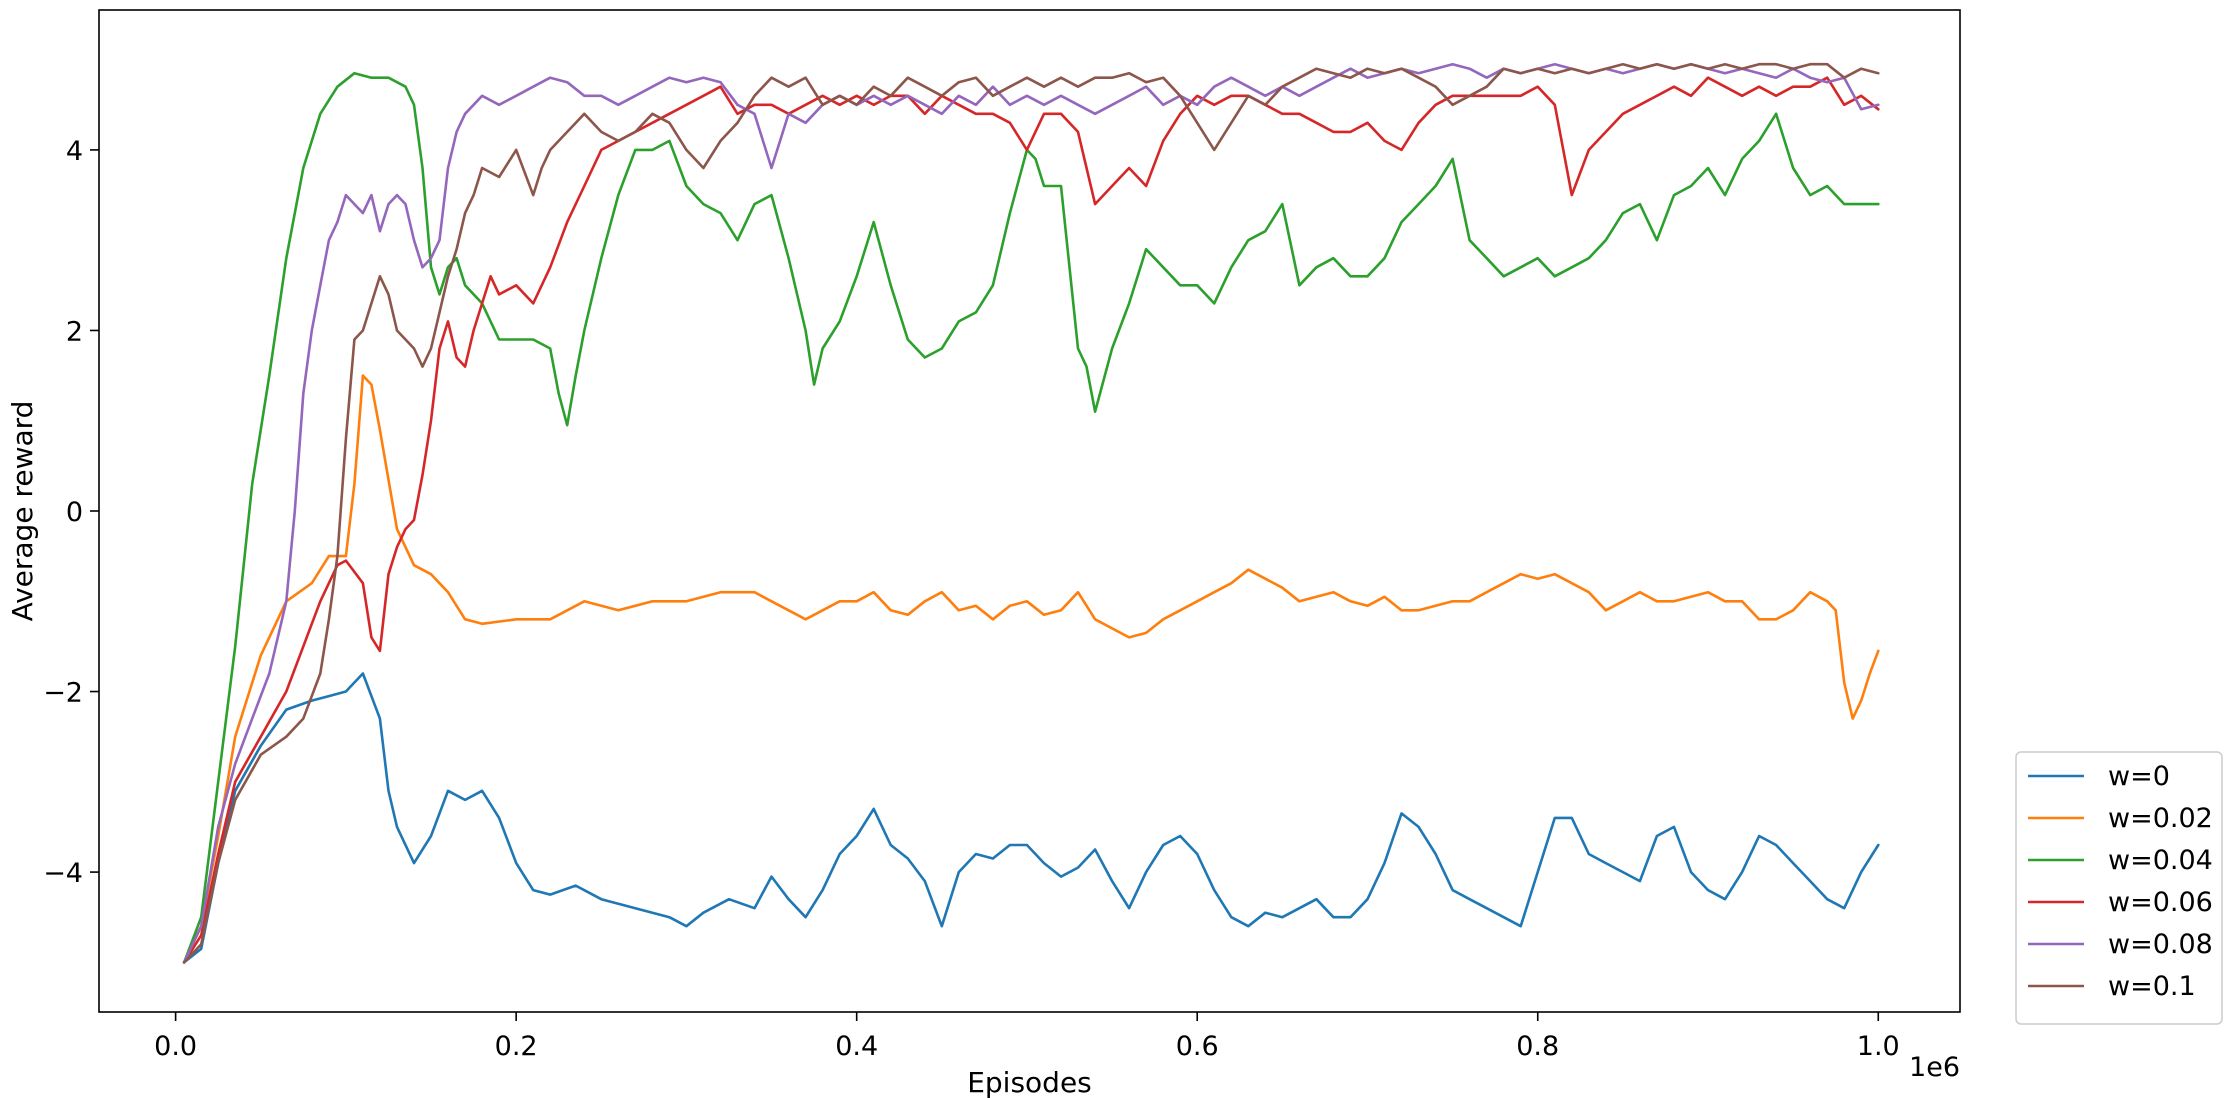 The image size is (2233, 1098). Describe the element at coordinates (2160, 818) in the screenshot. I see `legend-label-1: w=0.02` at that location.